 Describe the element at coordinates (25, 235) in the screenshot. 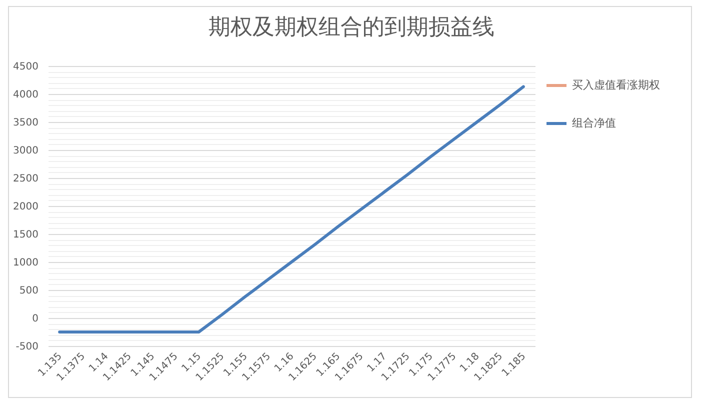

I see `y-tick-label: 1500` at that location.